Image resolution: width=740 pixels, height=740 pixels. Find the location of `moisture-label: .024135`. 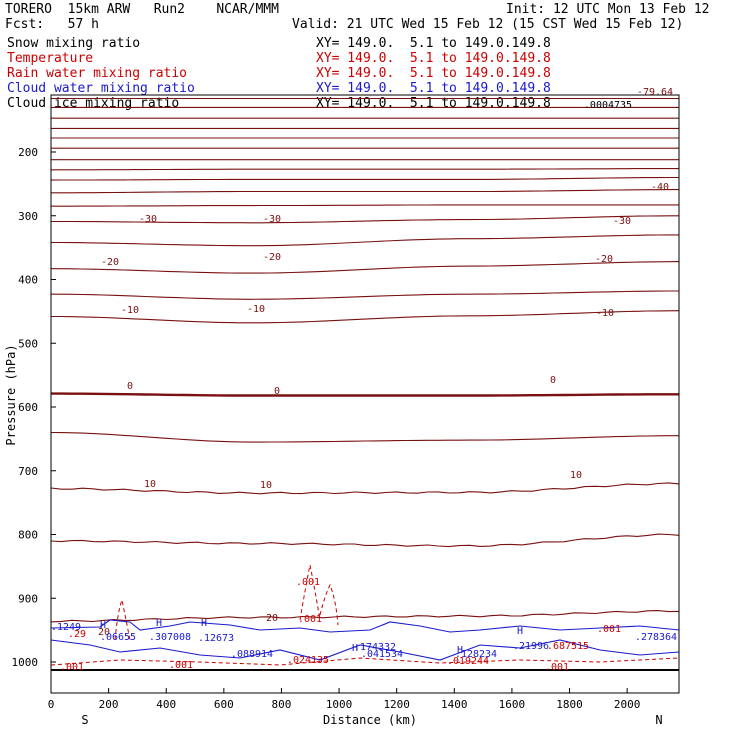

moisture-label: .024135 is located at coordinates (308, 660).